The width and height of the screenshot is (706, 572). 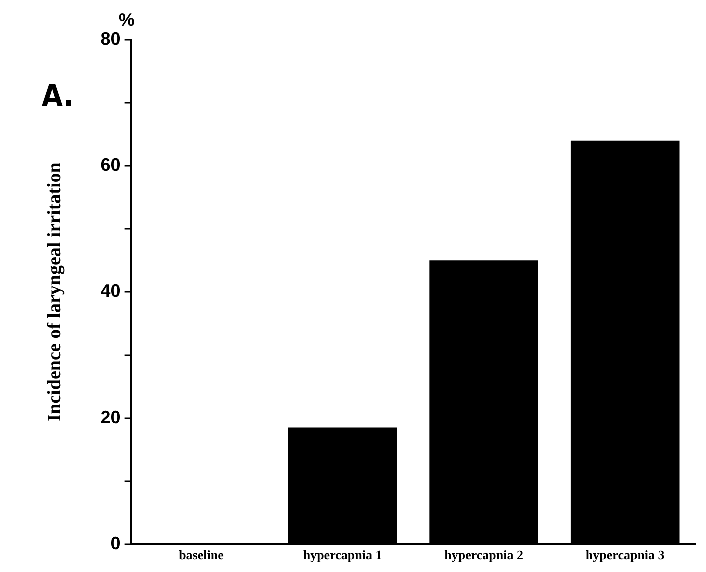 I want to click on x-tick-label: hypercapnia 1, so click(x=342, y=555).